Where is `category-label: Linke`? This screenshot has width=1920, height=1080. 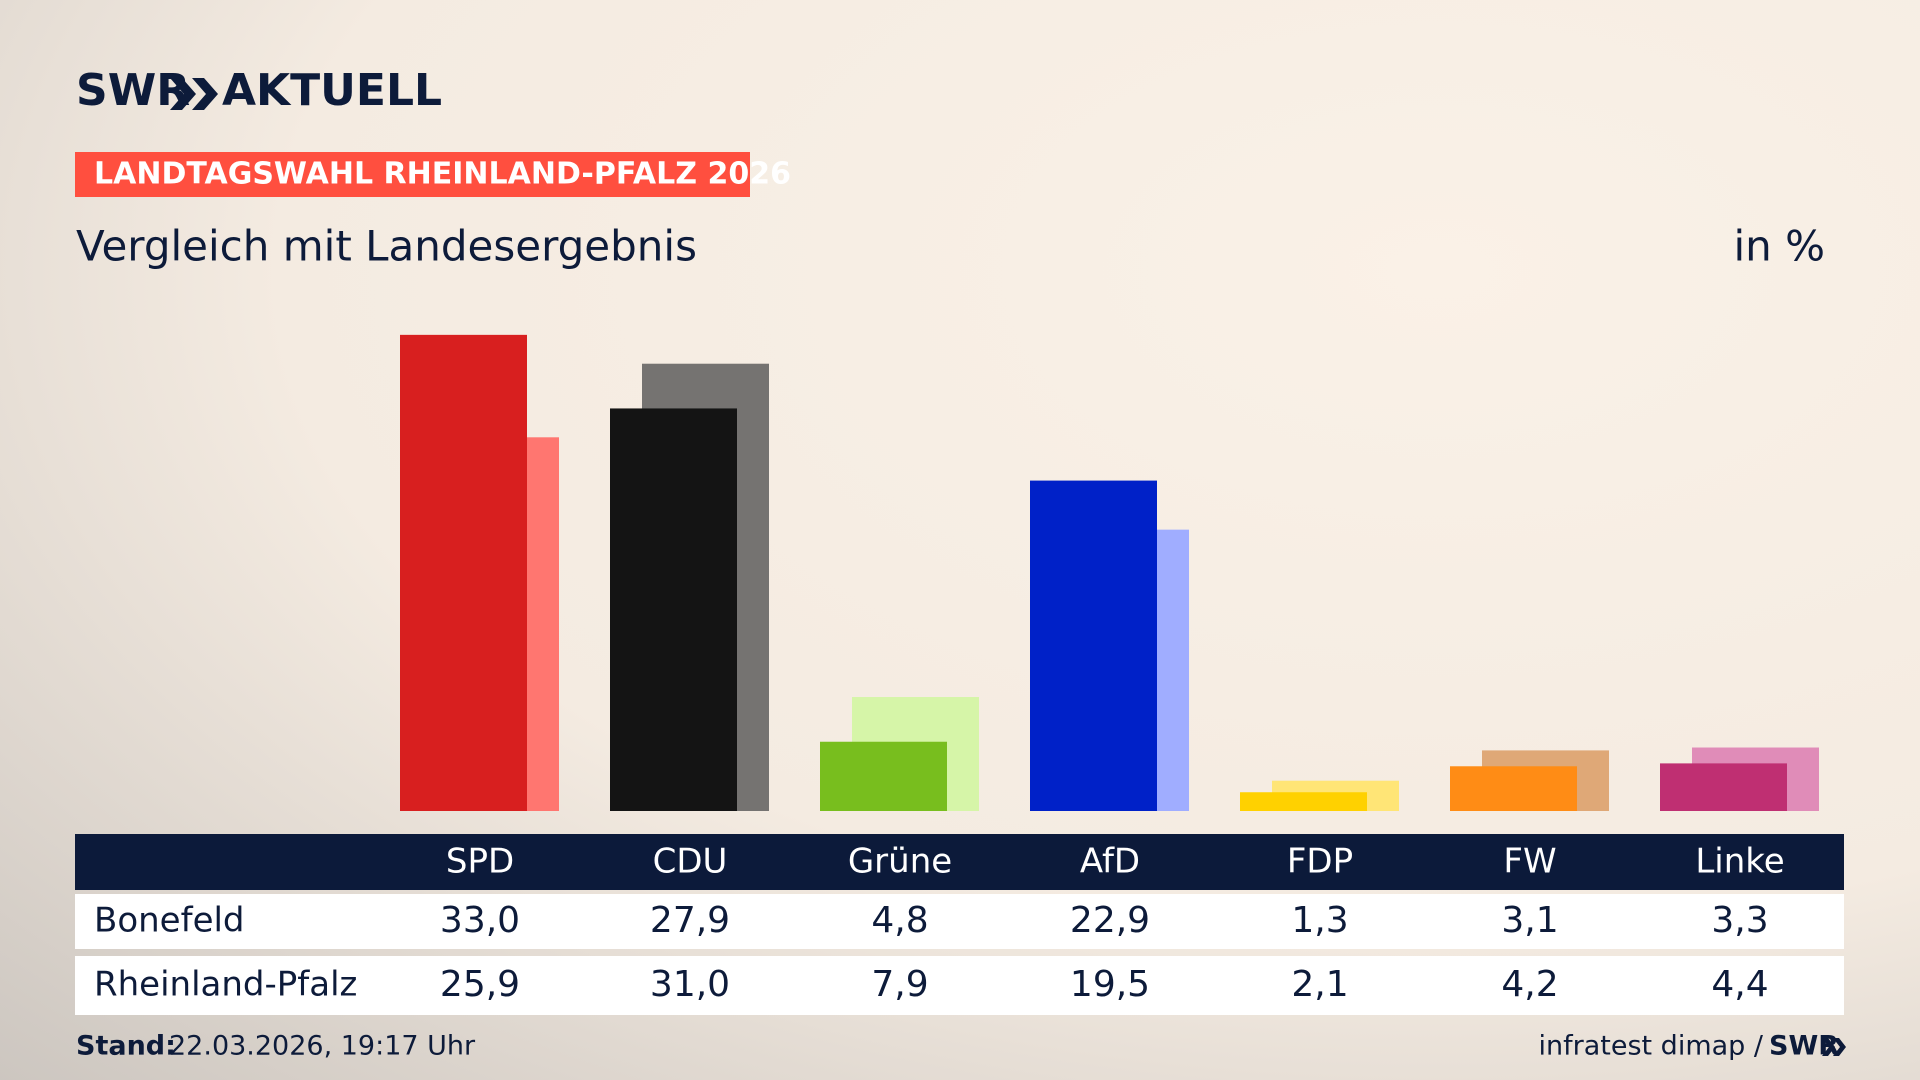 category-label: Linke is located at coordinates (1739, 862).